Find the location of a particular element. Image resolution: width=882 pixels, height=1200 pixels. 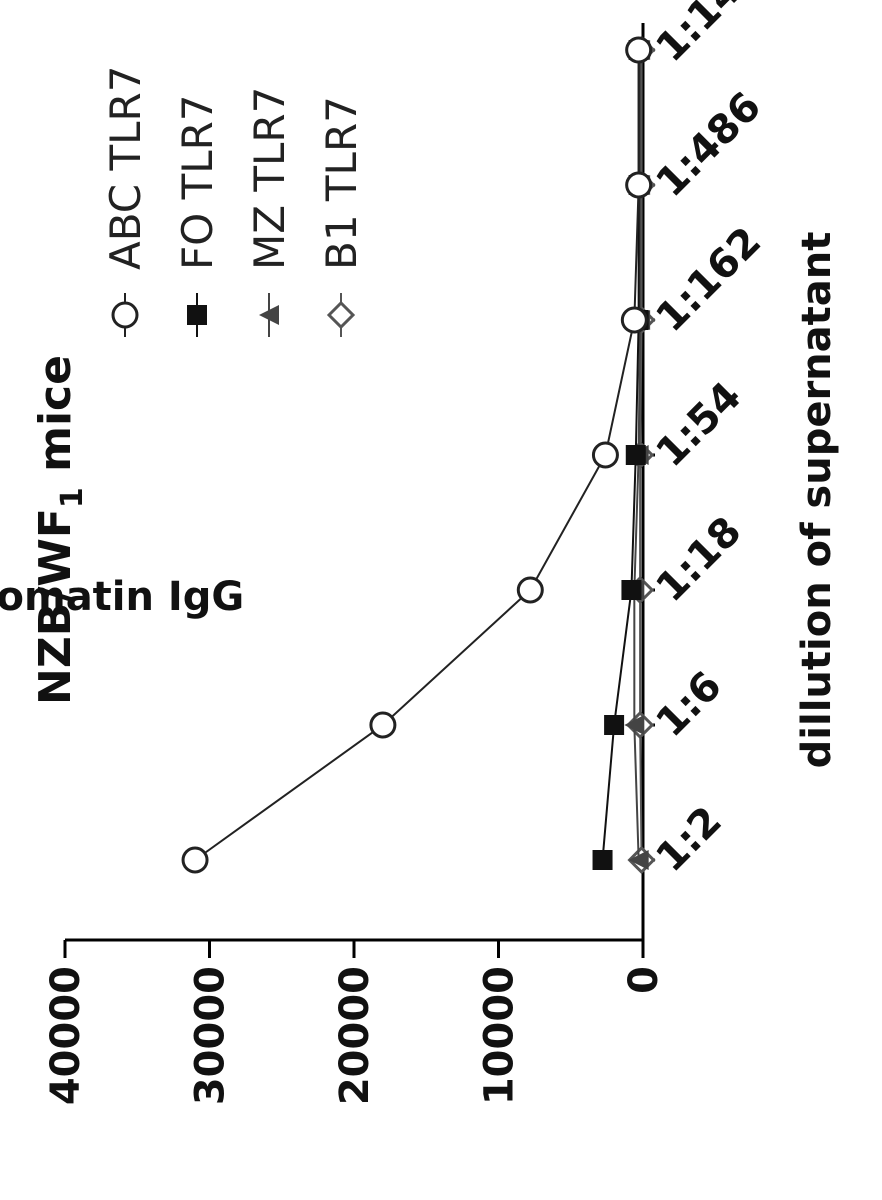

x-tick-label: 1:1458 is located at coordinates (719, 35).